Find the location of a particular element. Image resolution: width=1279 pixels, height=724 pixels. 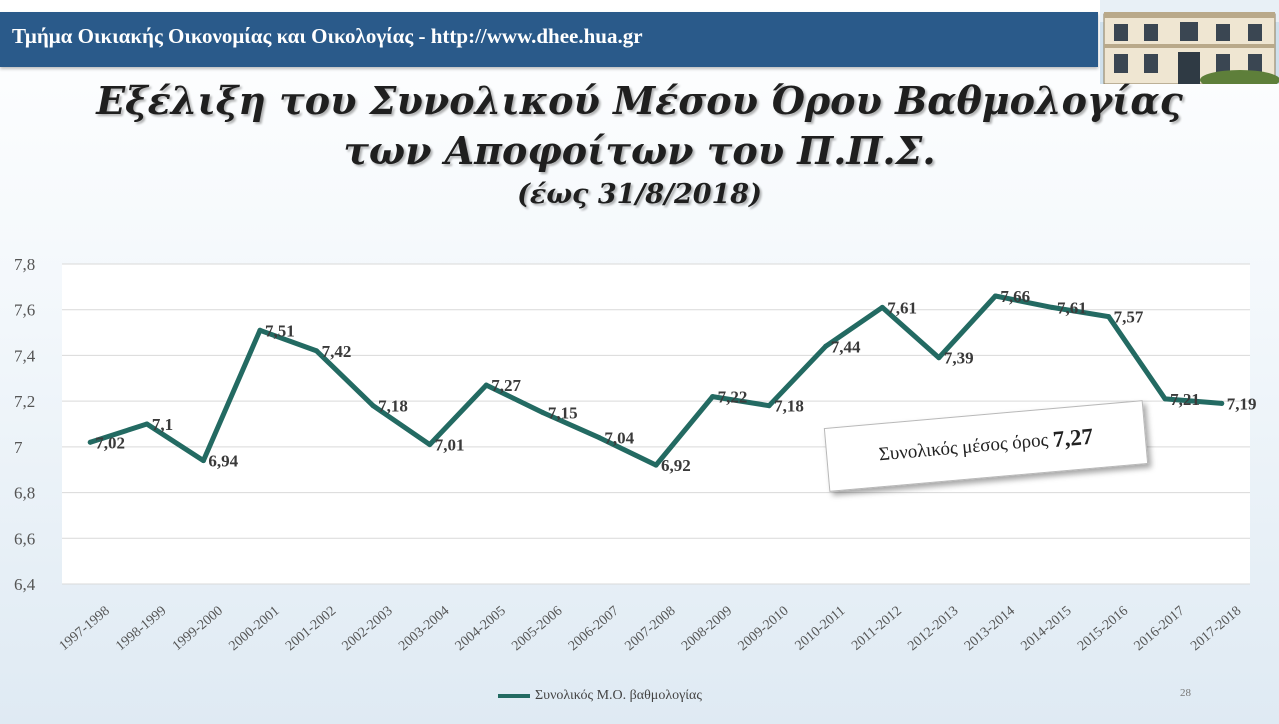

legend-swatch is located at coordinates (514, 696).